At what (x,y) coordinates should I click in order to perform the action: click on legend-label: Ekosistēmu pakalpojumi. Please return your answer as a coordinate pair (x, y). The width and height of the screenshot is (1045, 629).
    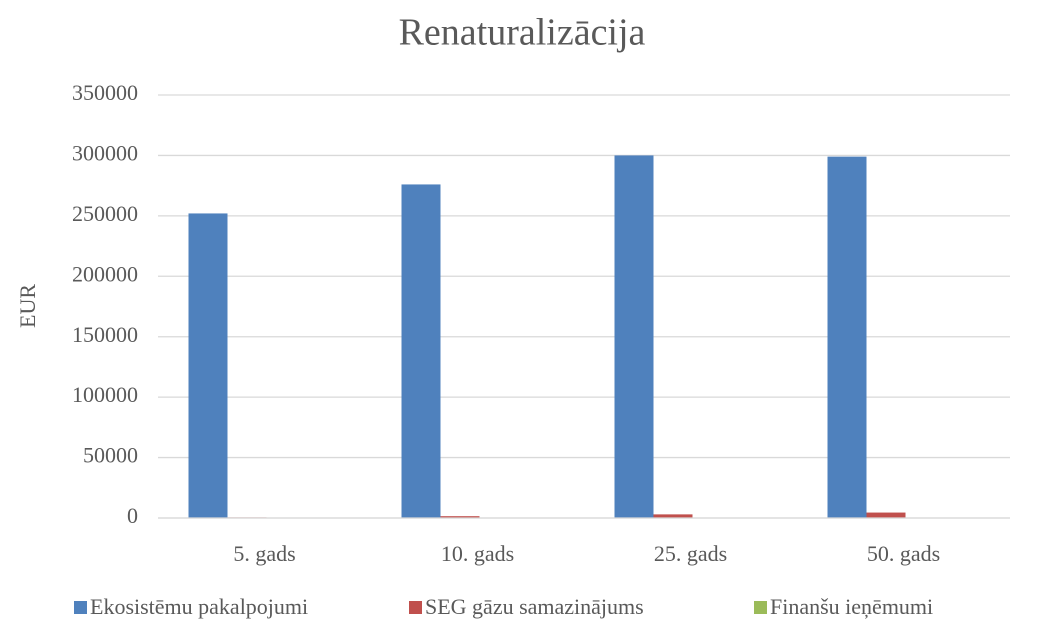
    Looking at the image, I should click on (199, 606).